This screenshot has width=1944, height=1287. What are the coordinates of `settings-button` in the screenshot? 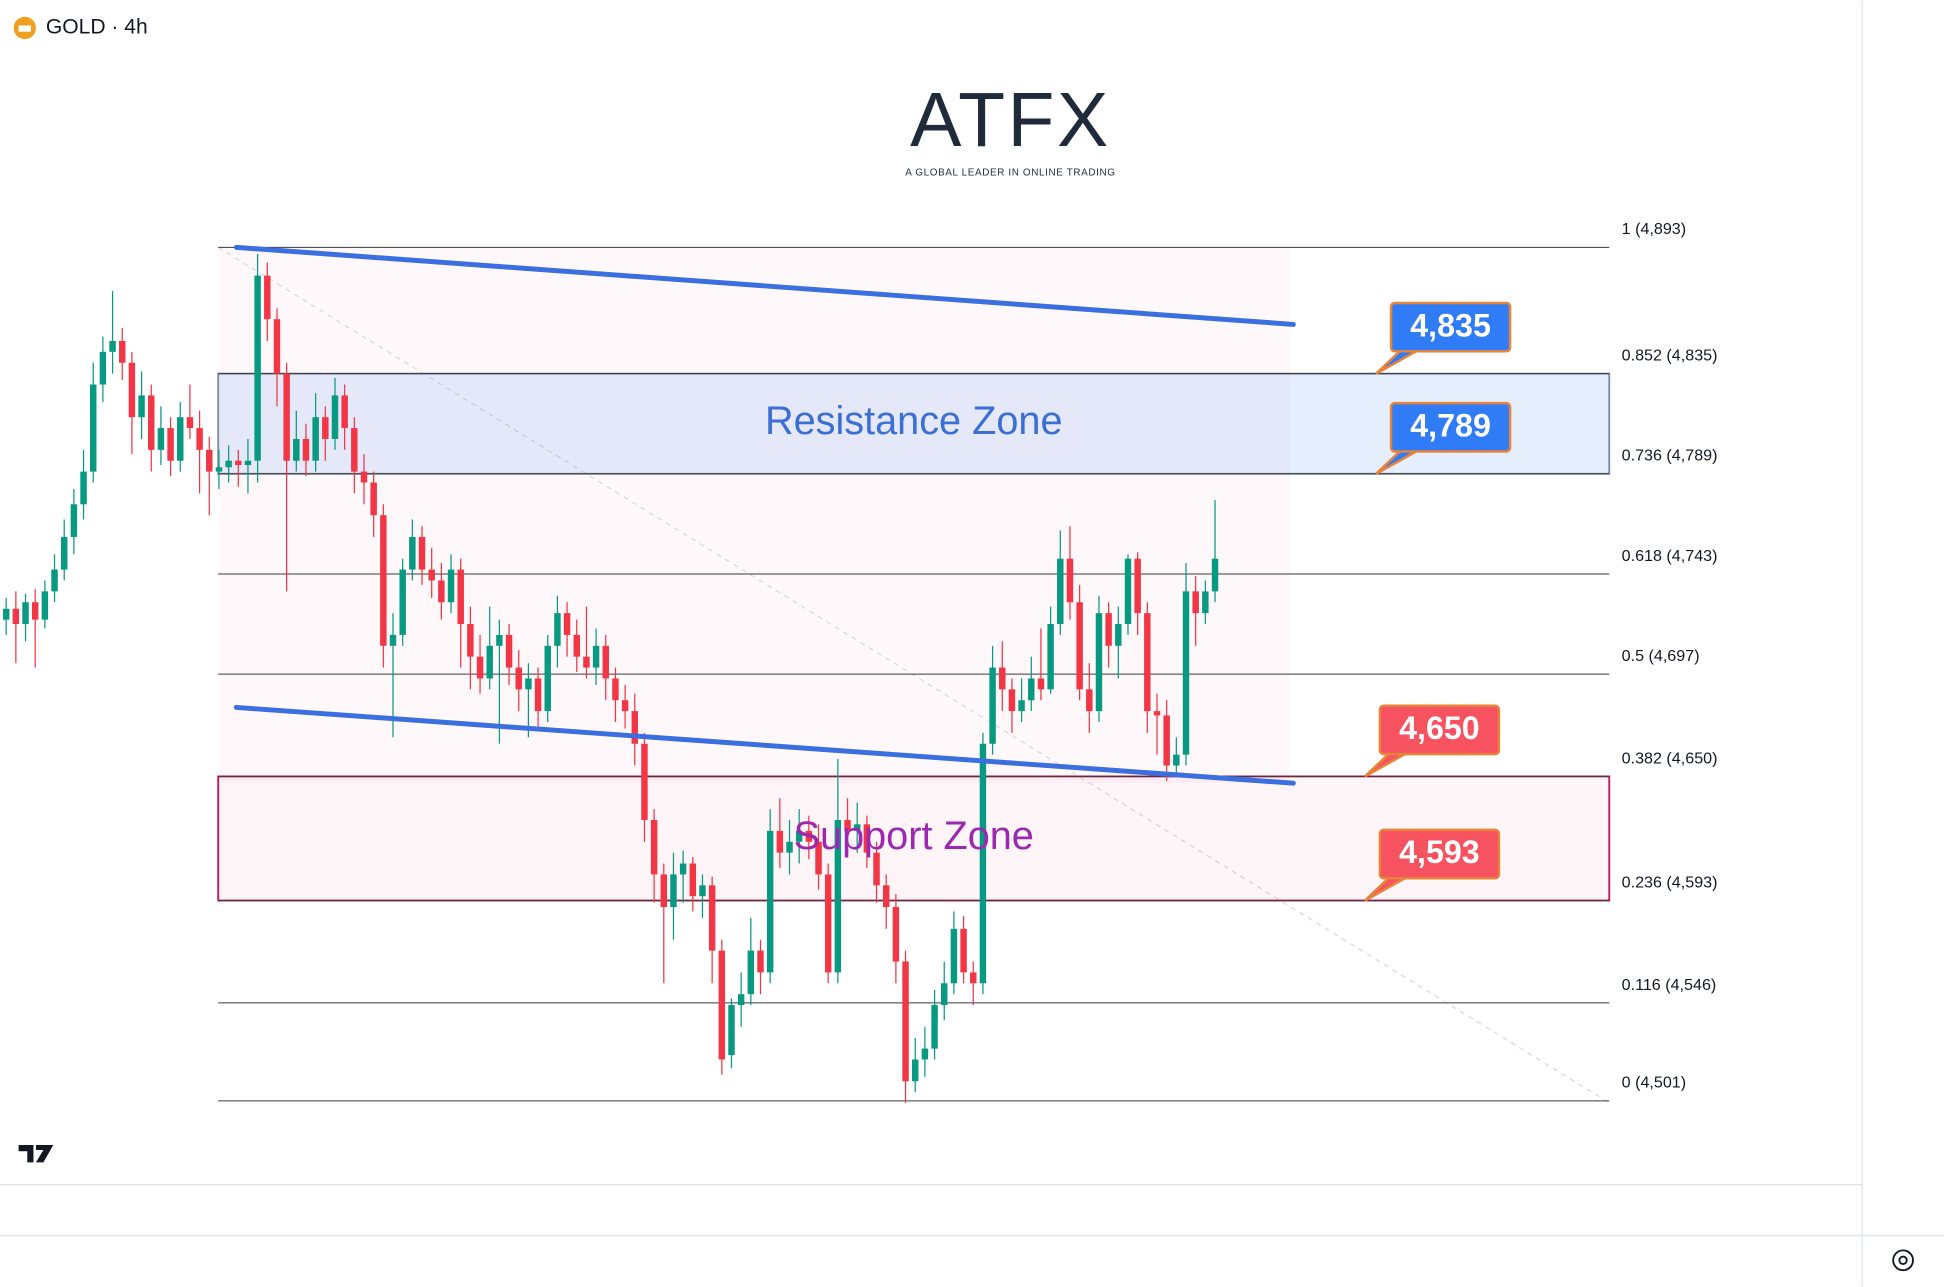 It's located at (1903, 1260).